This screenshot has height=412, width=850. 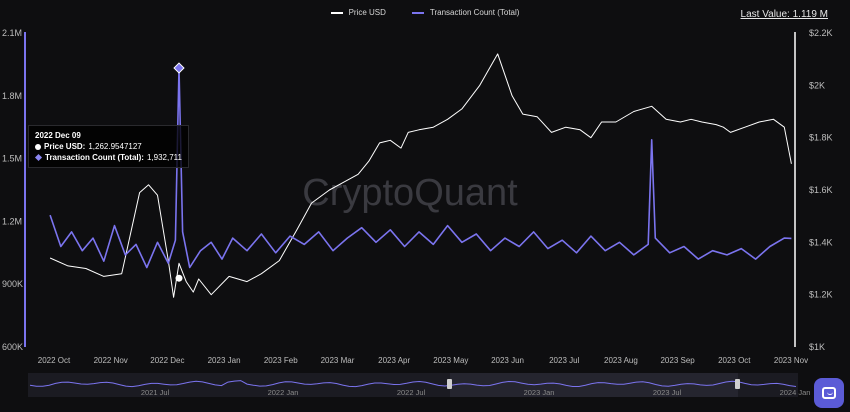 I want to click on y-left-tick-label: 600K, so click(x=12, y=347).